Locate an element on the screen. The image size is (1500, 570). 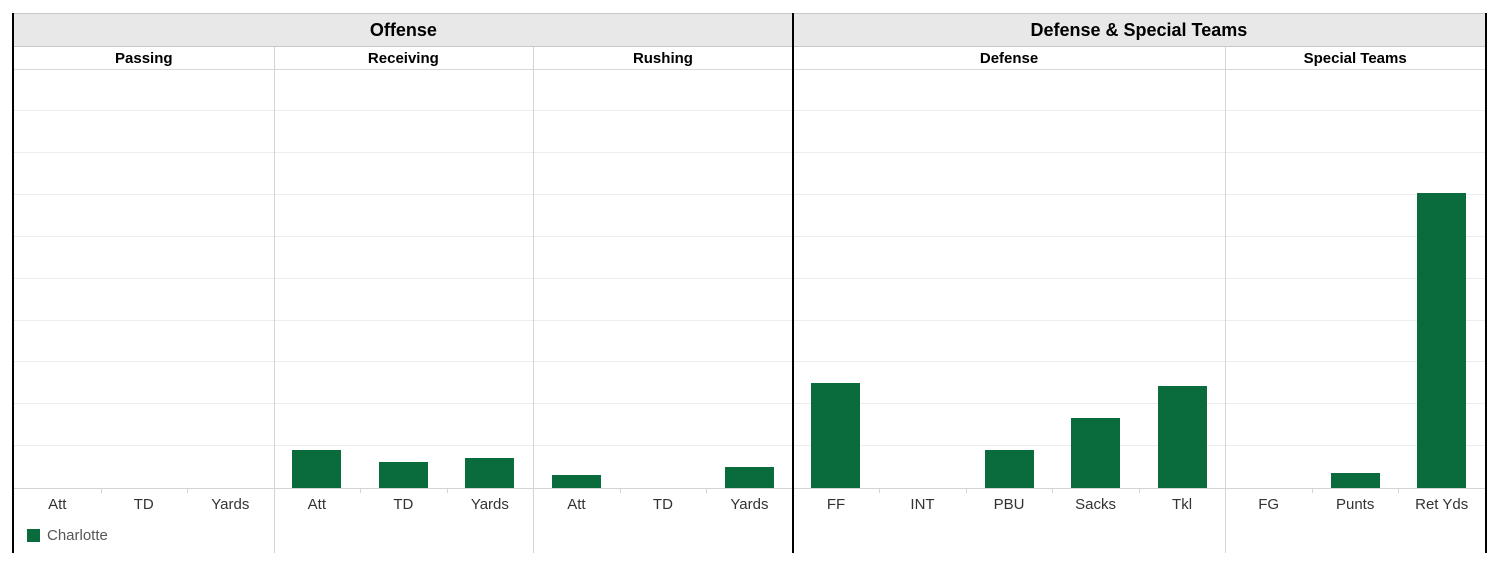
panel-header-defense: Defense is located at coordinates (1009, 58).